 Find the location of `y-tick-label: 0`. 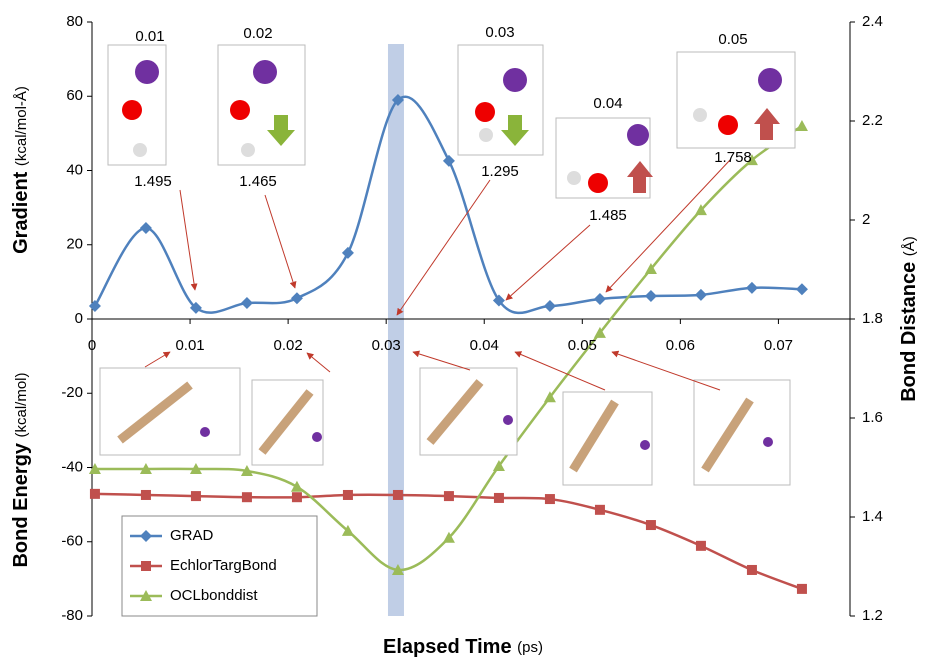

y-tick-label: 0 is located at coordinates (79, 318).